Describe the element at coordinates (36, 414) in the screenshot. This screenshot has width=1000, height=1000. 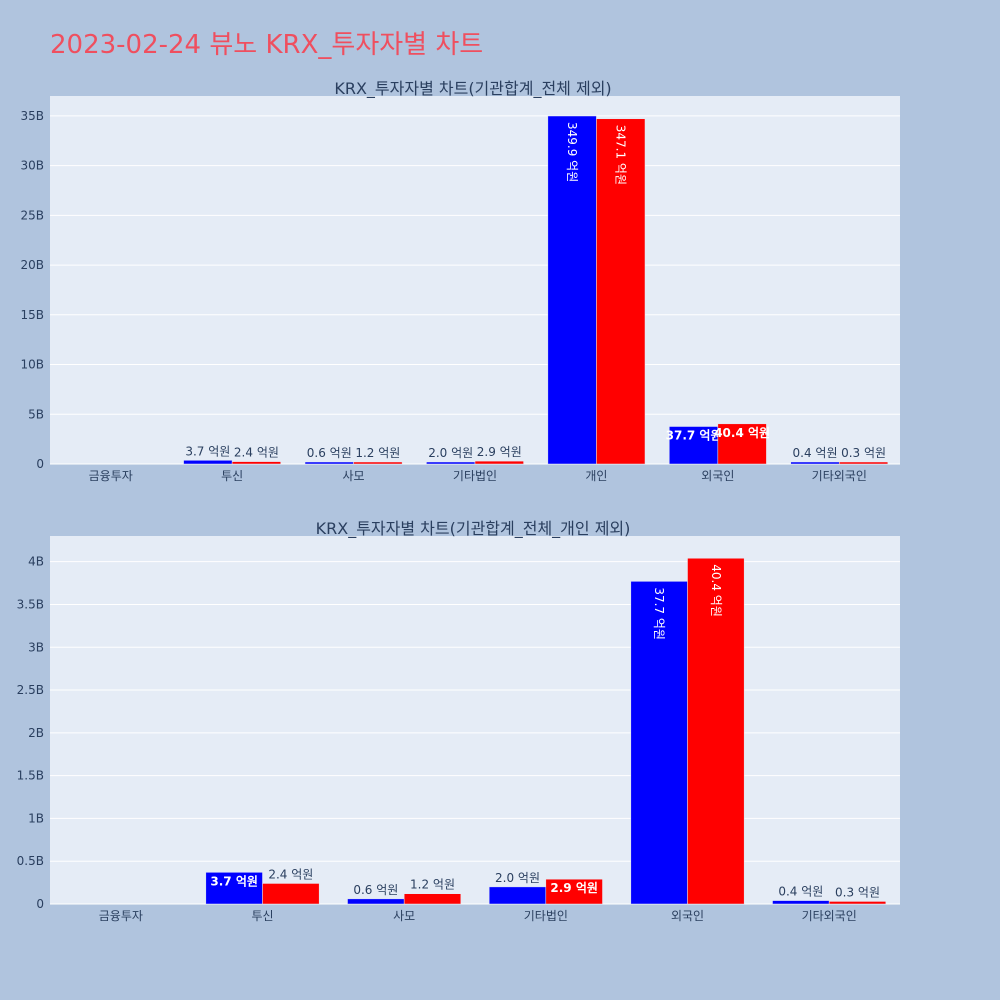
I see `y-tick-label: 5B` at that location.